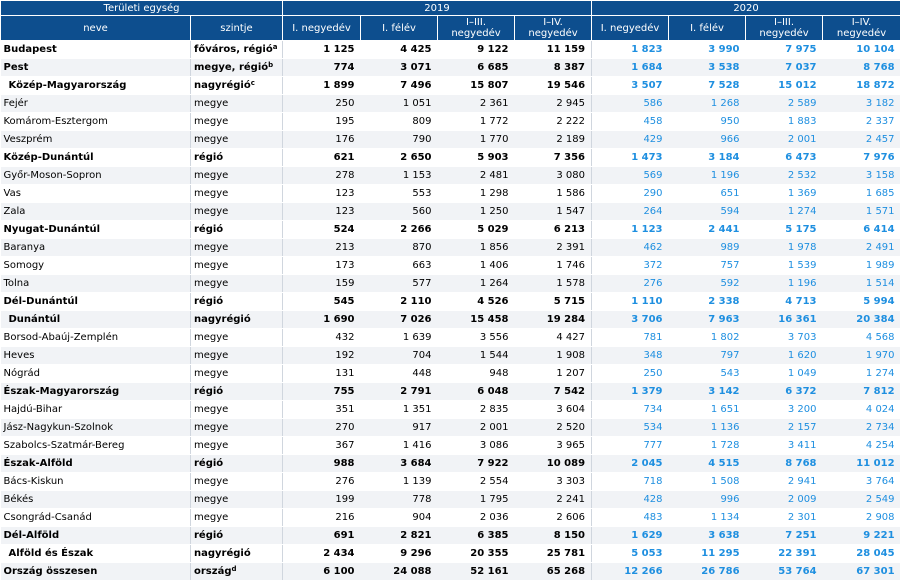  Describe the element at coordinates (96, 50) in the screenshot. I see `region-name: Budapest` at that location.